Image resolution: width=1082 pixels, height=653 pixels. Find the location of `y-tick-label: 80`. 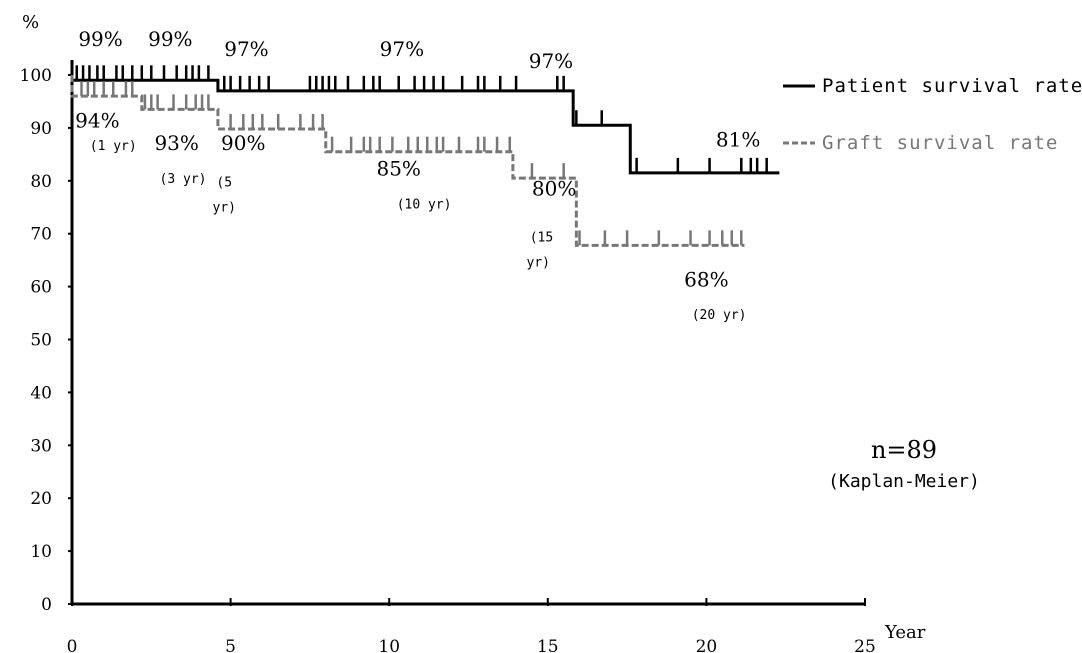

y-tick-label: 80 is located at coordinates (41, 182).